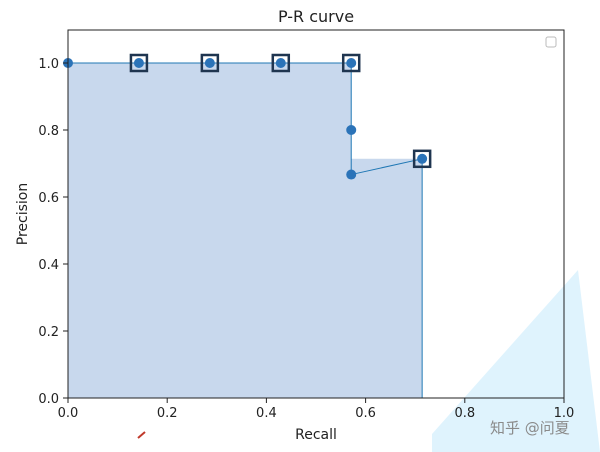 The height and width of the screenshot is (452, 600). I want to click on watermark-triangle, so click(516, 361).